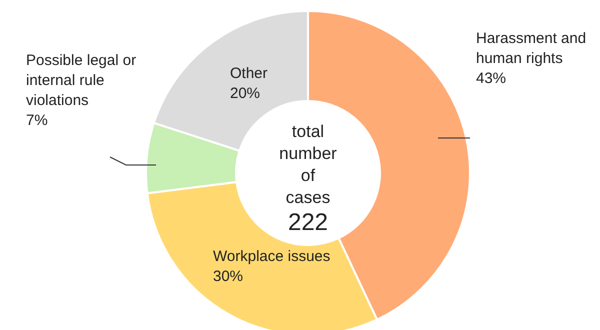 The image size is (600, 330). Describe the element at coordinates (81, 80) in the screenshot. I see `slice-label: Possible legal or internal rule violations` at that location.